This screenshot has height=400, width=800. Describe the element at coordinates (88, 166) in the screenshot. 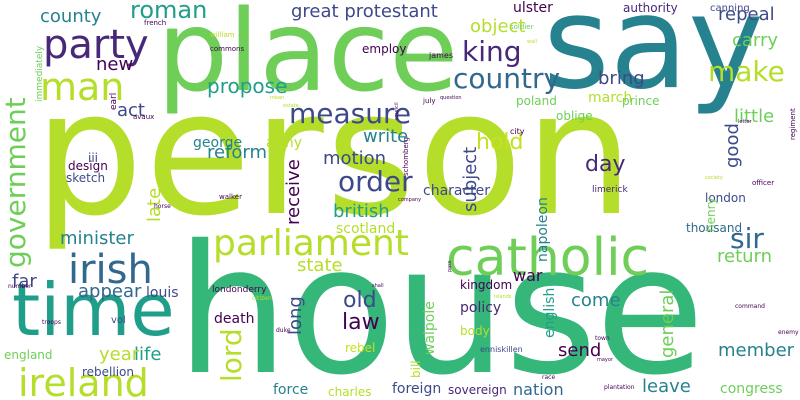

I see `word-design: design` at that location.